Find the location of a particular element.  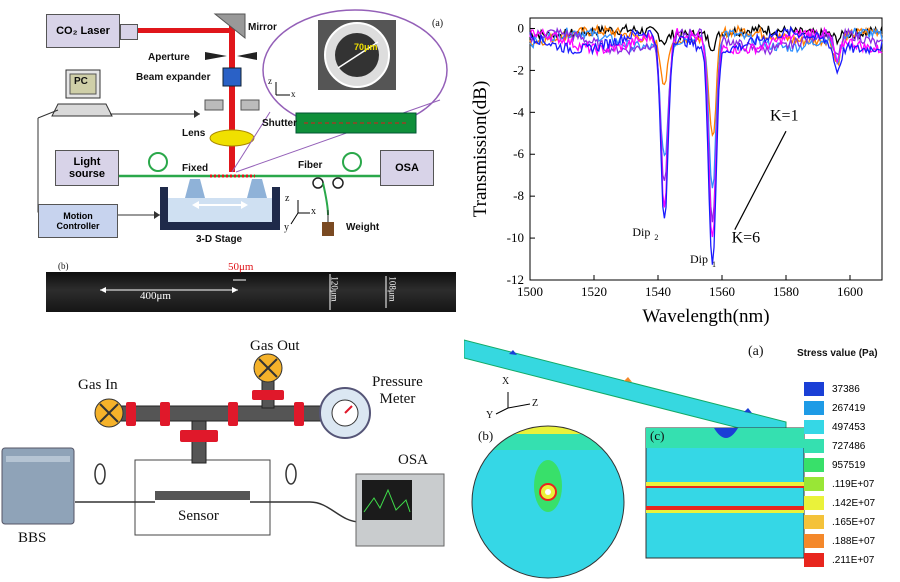

lens-icon is located at coordinates (232, 138).